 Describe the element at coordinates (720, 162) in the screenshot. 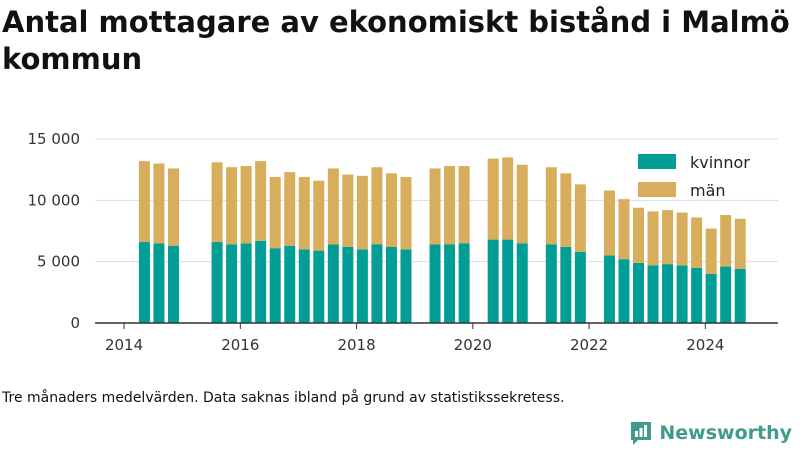

I see `legend-label-kvinnor: kvinnor` at that location.